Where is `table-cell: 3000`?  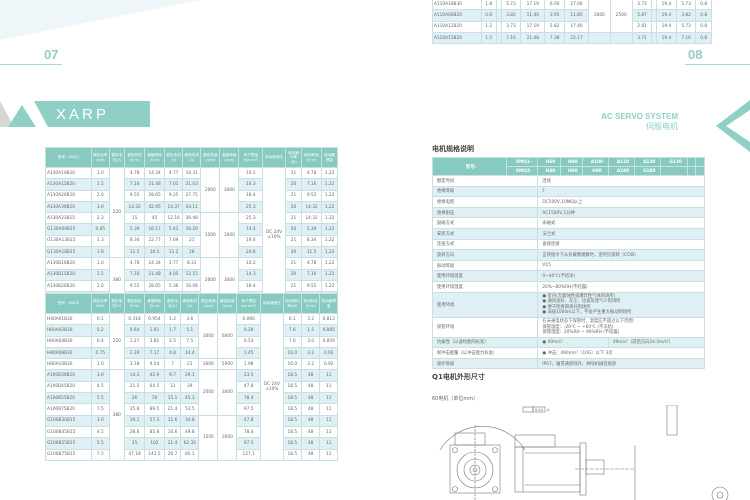
table-cell: 3000 is located at coordinates (227, 437).